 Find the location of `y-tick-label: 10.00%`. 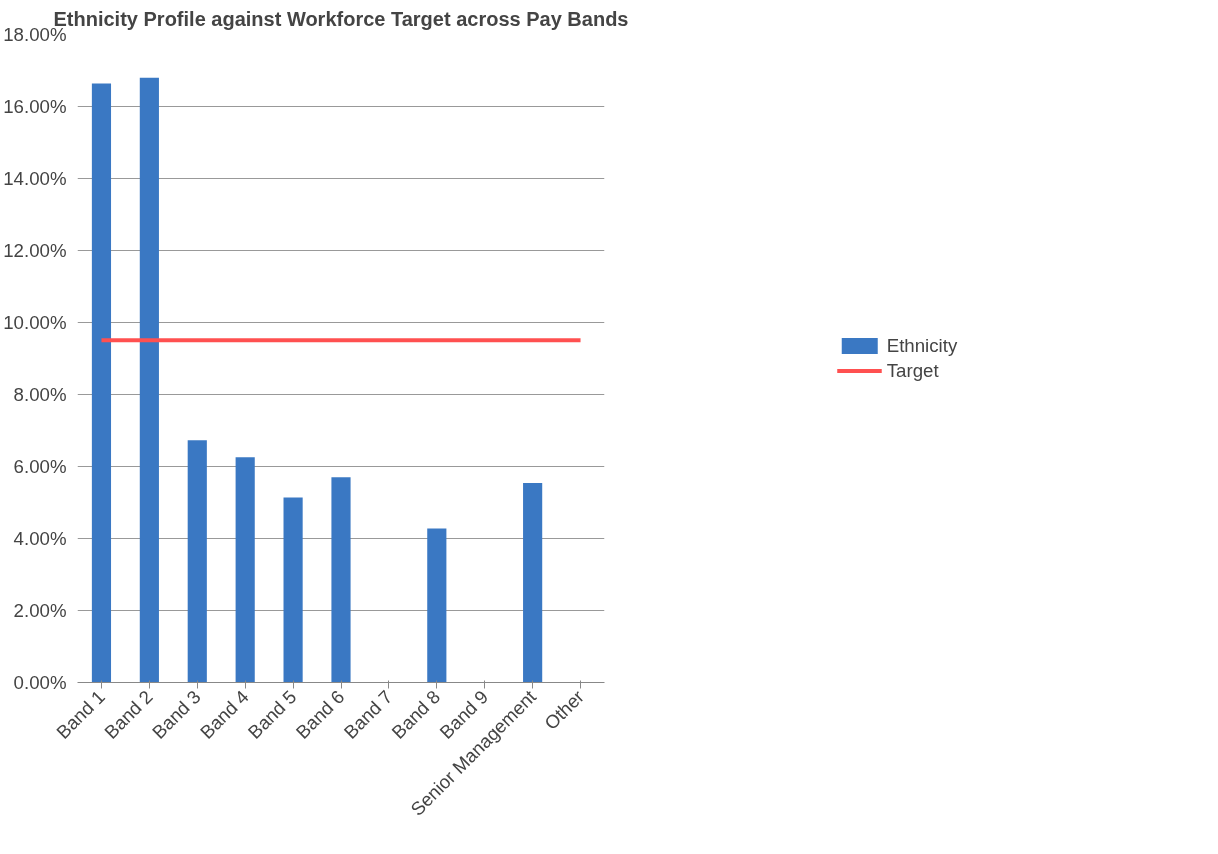

y-tick-label: 10.00% is located at coordinates (35, 322).